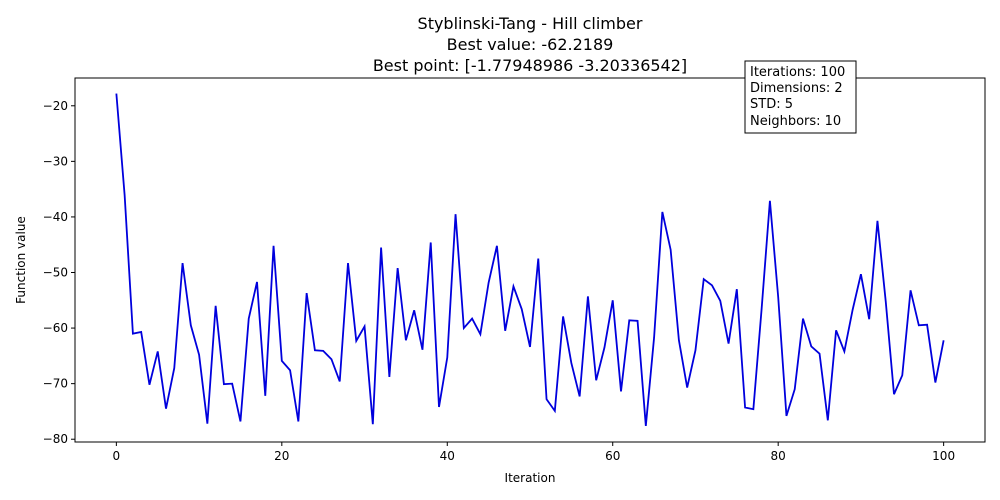 The image size is (1000, 500). I want to click on y-axis-label: Function value, so click(21, 260).